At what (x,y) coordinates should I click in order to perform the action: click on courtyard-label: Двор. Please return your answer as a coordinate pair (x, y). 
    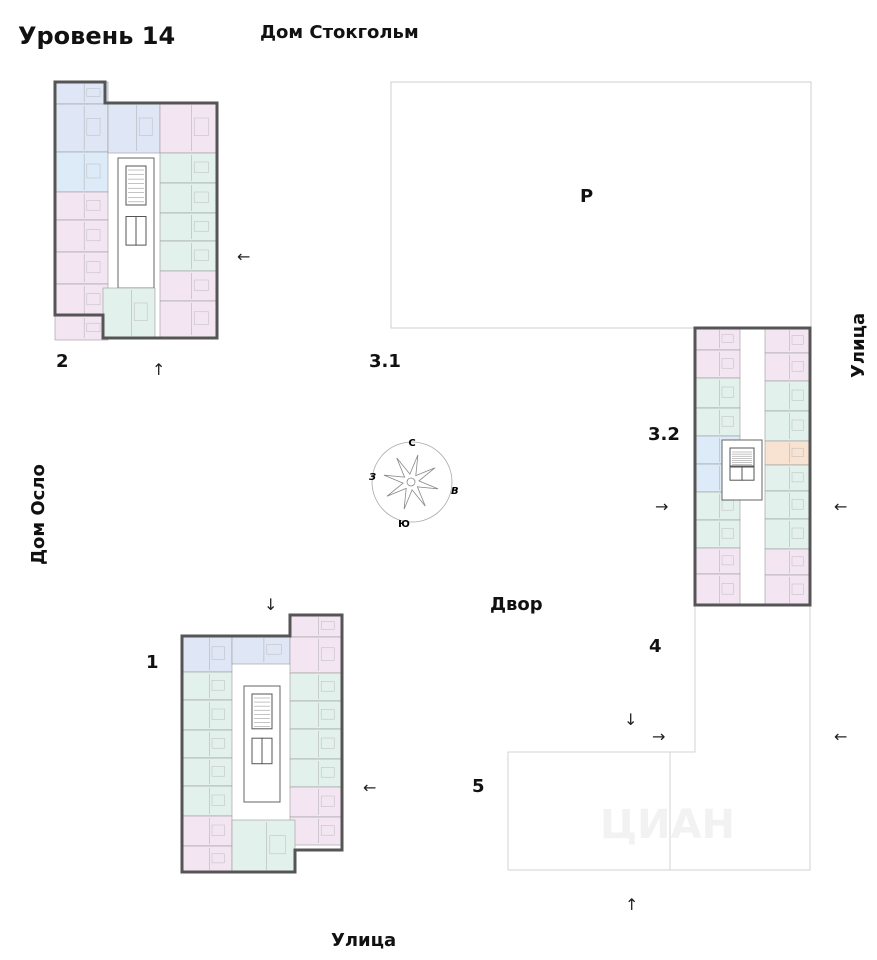
    Looking at the image, I should click on (516, 604).